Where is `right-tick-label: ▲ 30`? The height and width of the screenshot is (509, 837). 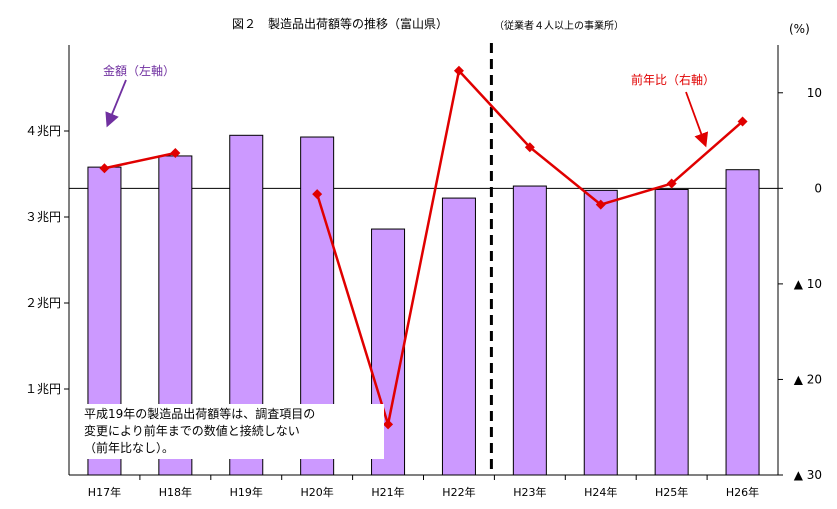 right-tick-label: ▲ 30 is located at coordinates (808, 475).